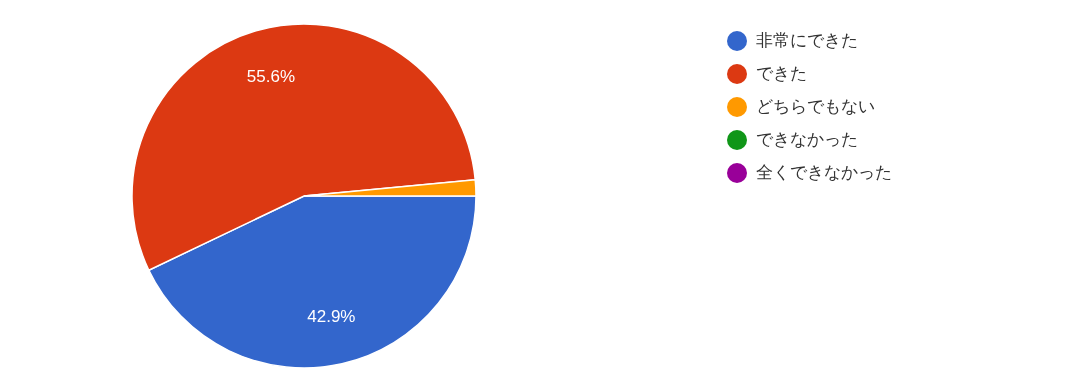 This screenshot has width=1077, height=392. Describe the element at coordinates (815, 107) in the screenshot. I see `legend-label: どちらでもない` at that location.